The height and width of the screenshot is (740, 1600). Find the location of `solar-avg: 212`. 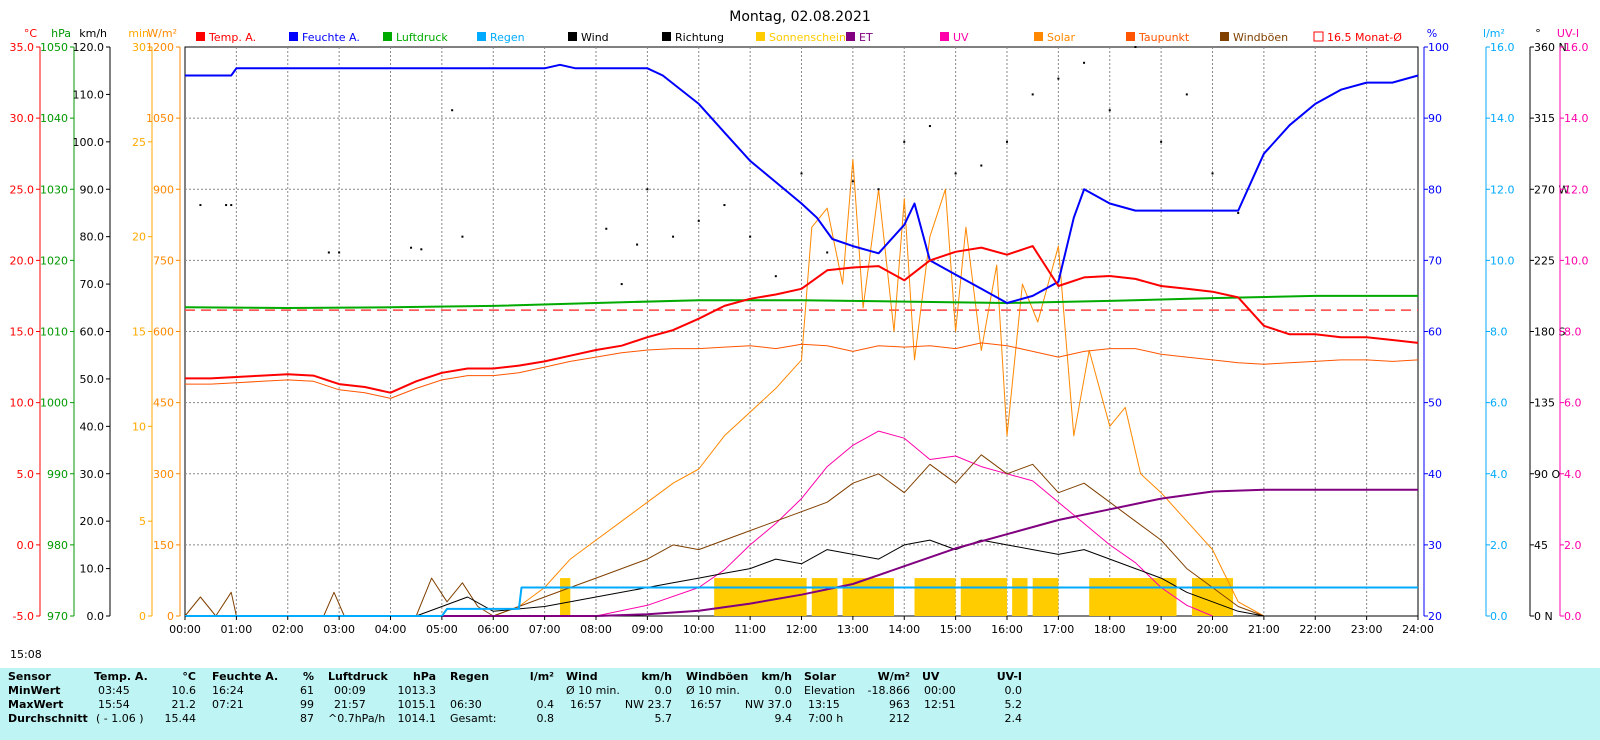

solar-avg: 212 is located at coordinates (899, 718).